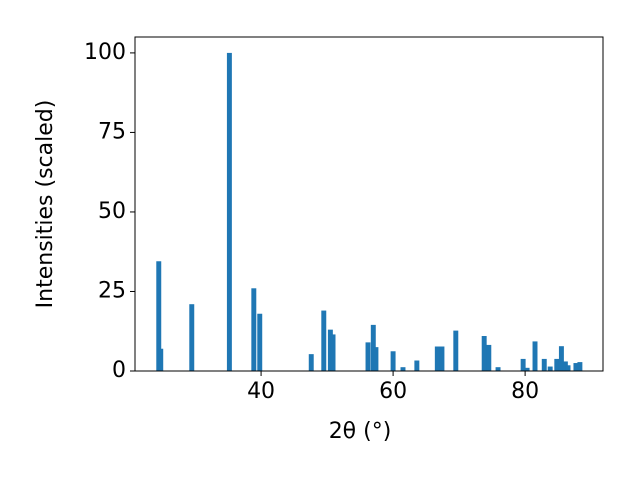  I want to click on x-tick-label: 80, so click(525, 391).